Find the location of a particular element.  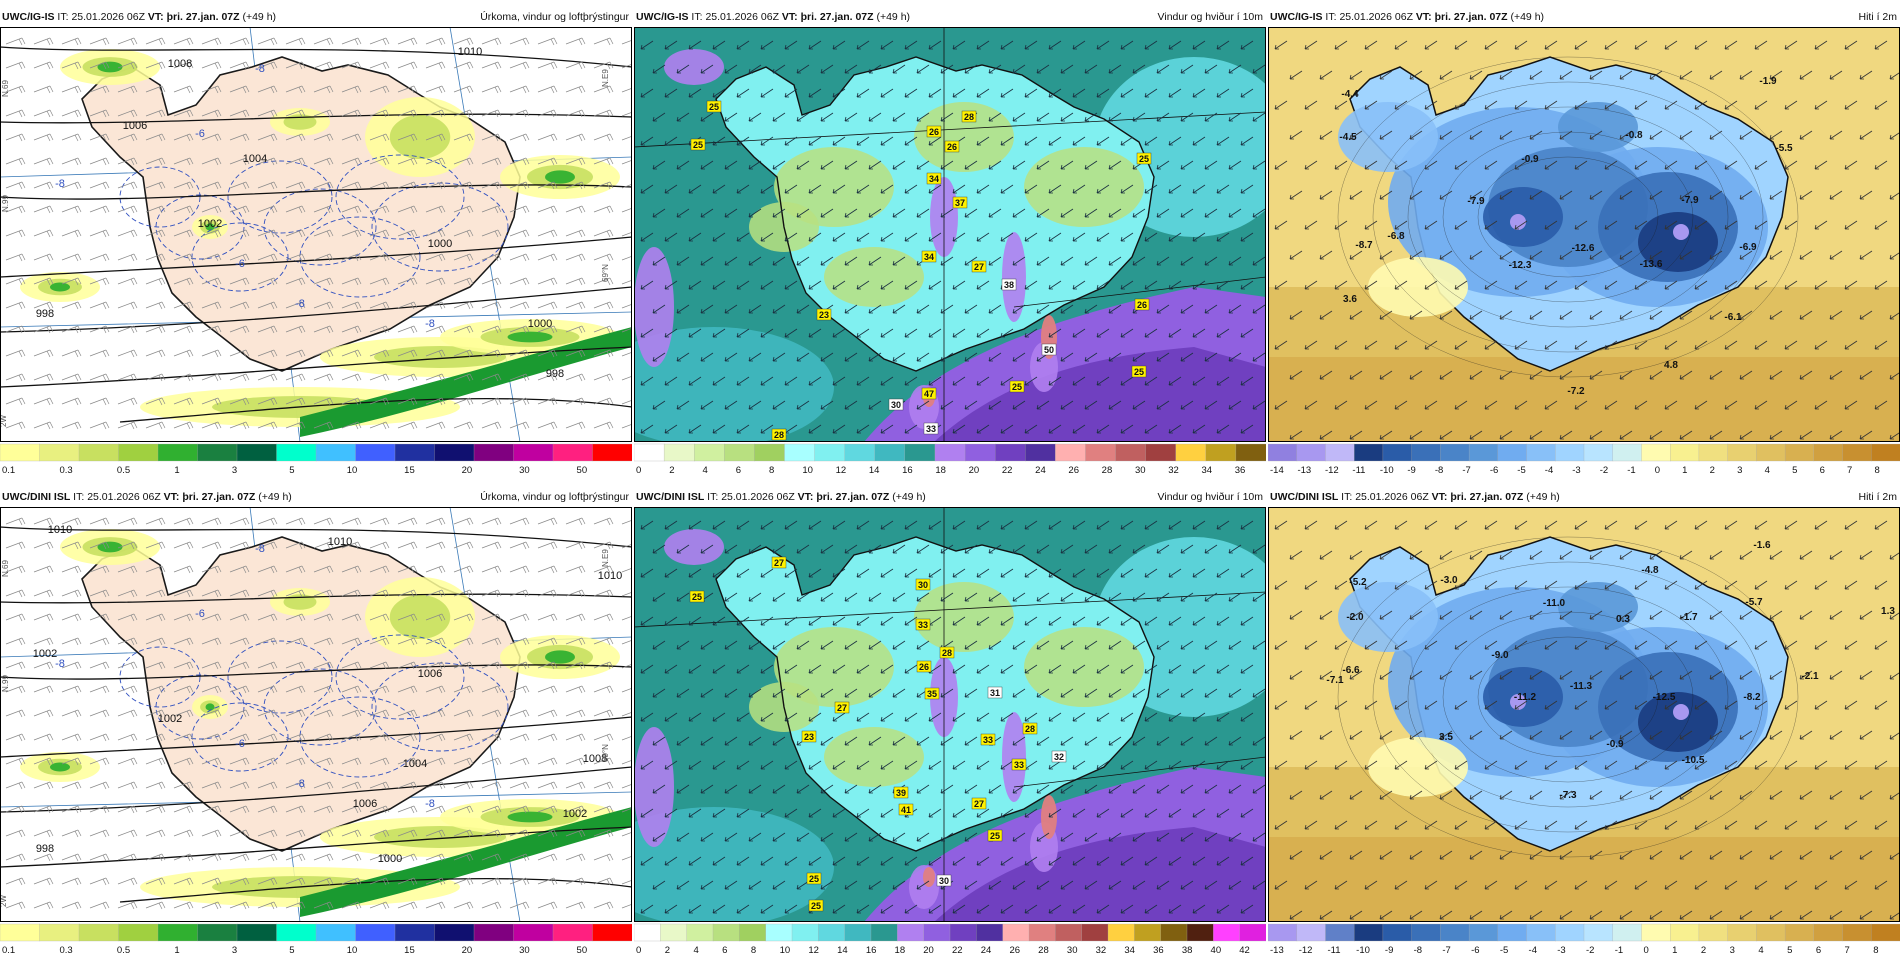

colorbar-tick-label: 30 is located at coordinates (524, 950).